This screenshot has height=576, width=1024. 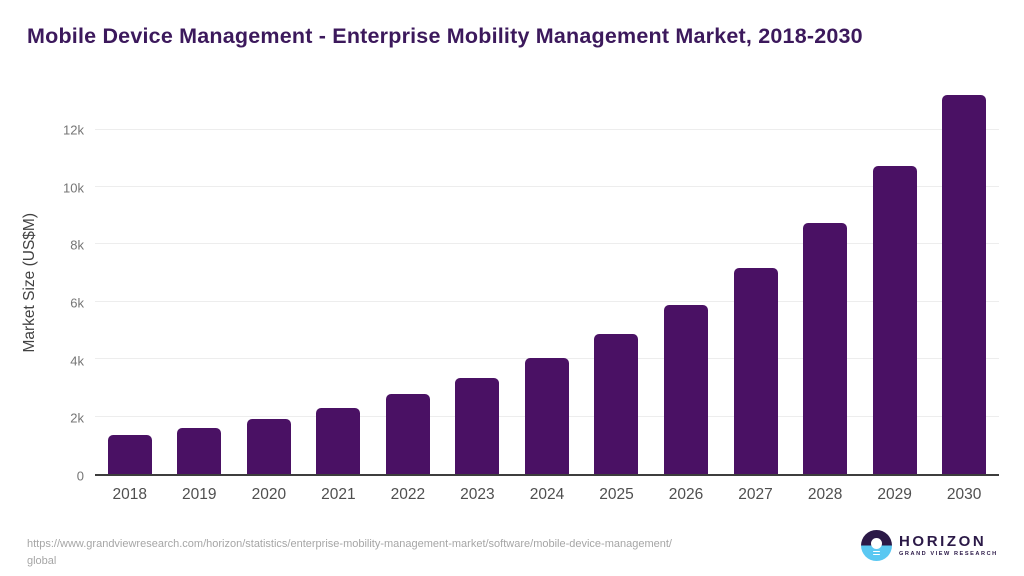 What do you see at coordinates (825, 494) in the screenshot?
I see `x-tick-label-2028: 2028` at bounding box center [825, 494].